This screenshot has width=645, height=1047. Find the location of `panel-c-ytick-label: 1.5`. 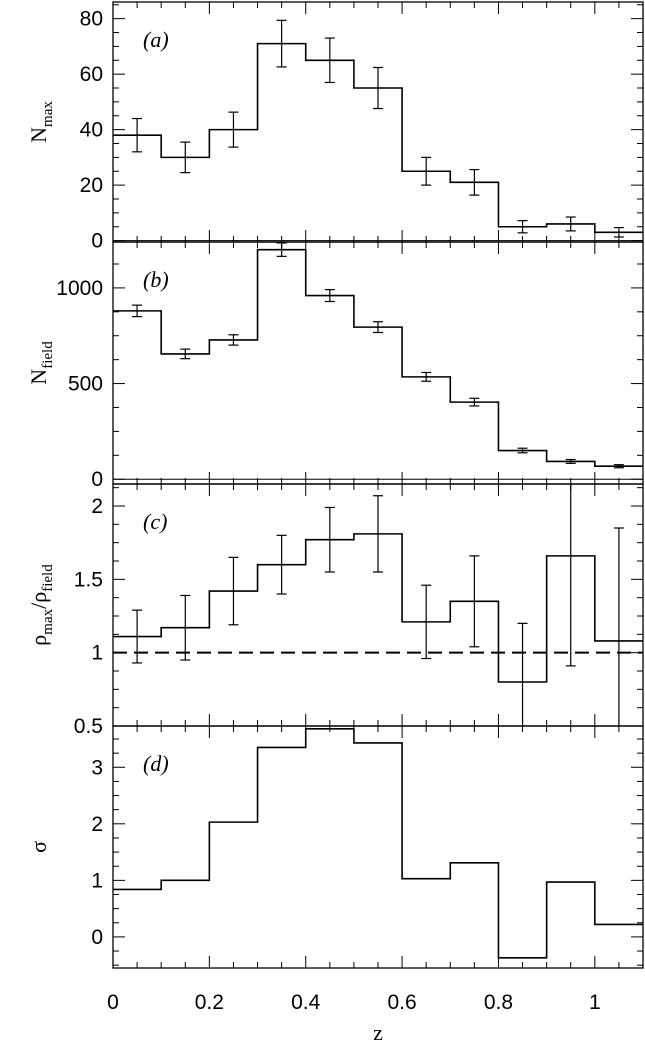

panel-c-ytick-label: 1.5 is located at coordinates (88, 579).